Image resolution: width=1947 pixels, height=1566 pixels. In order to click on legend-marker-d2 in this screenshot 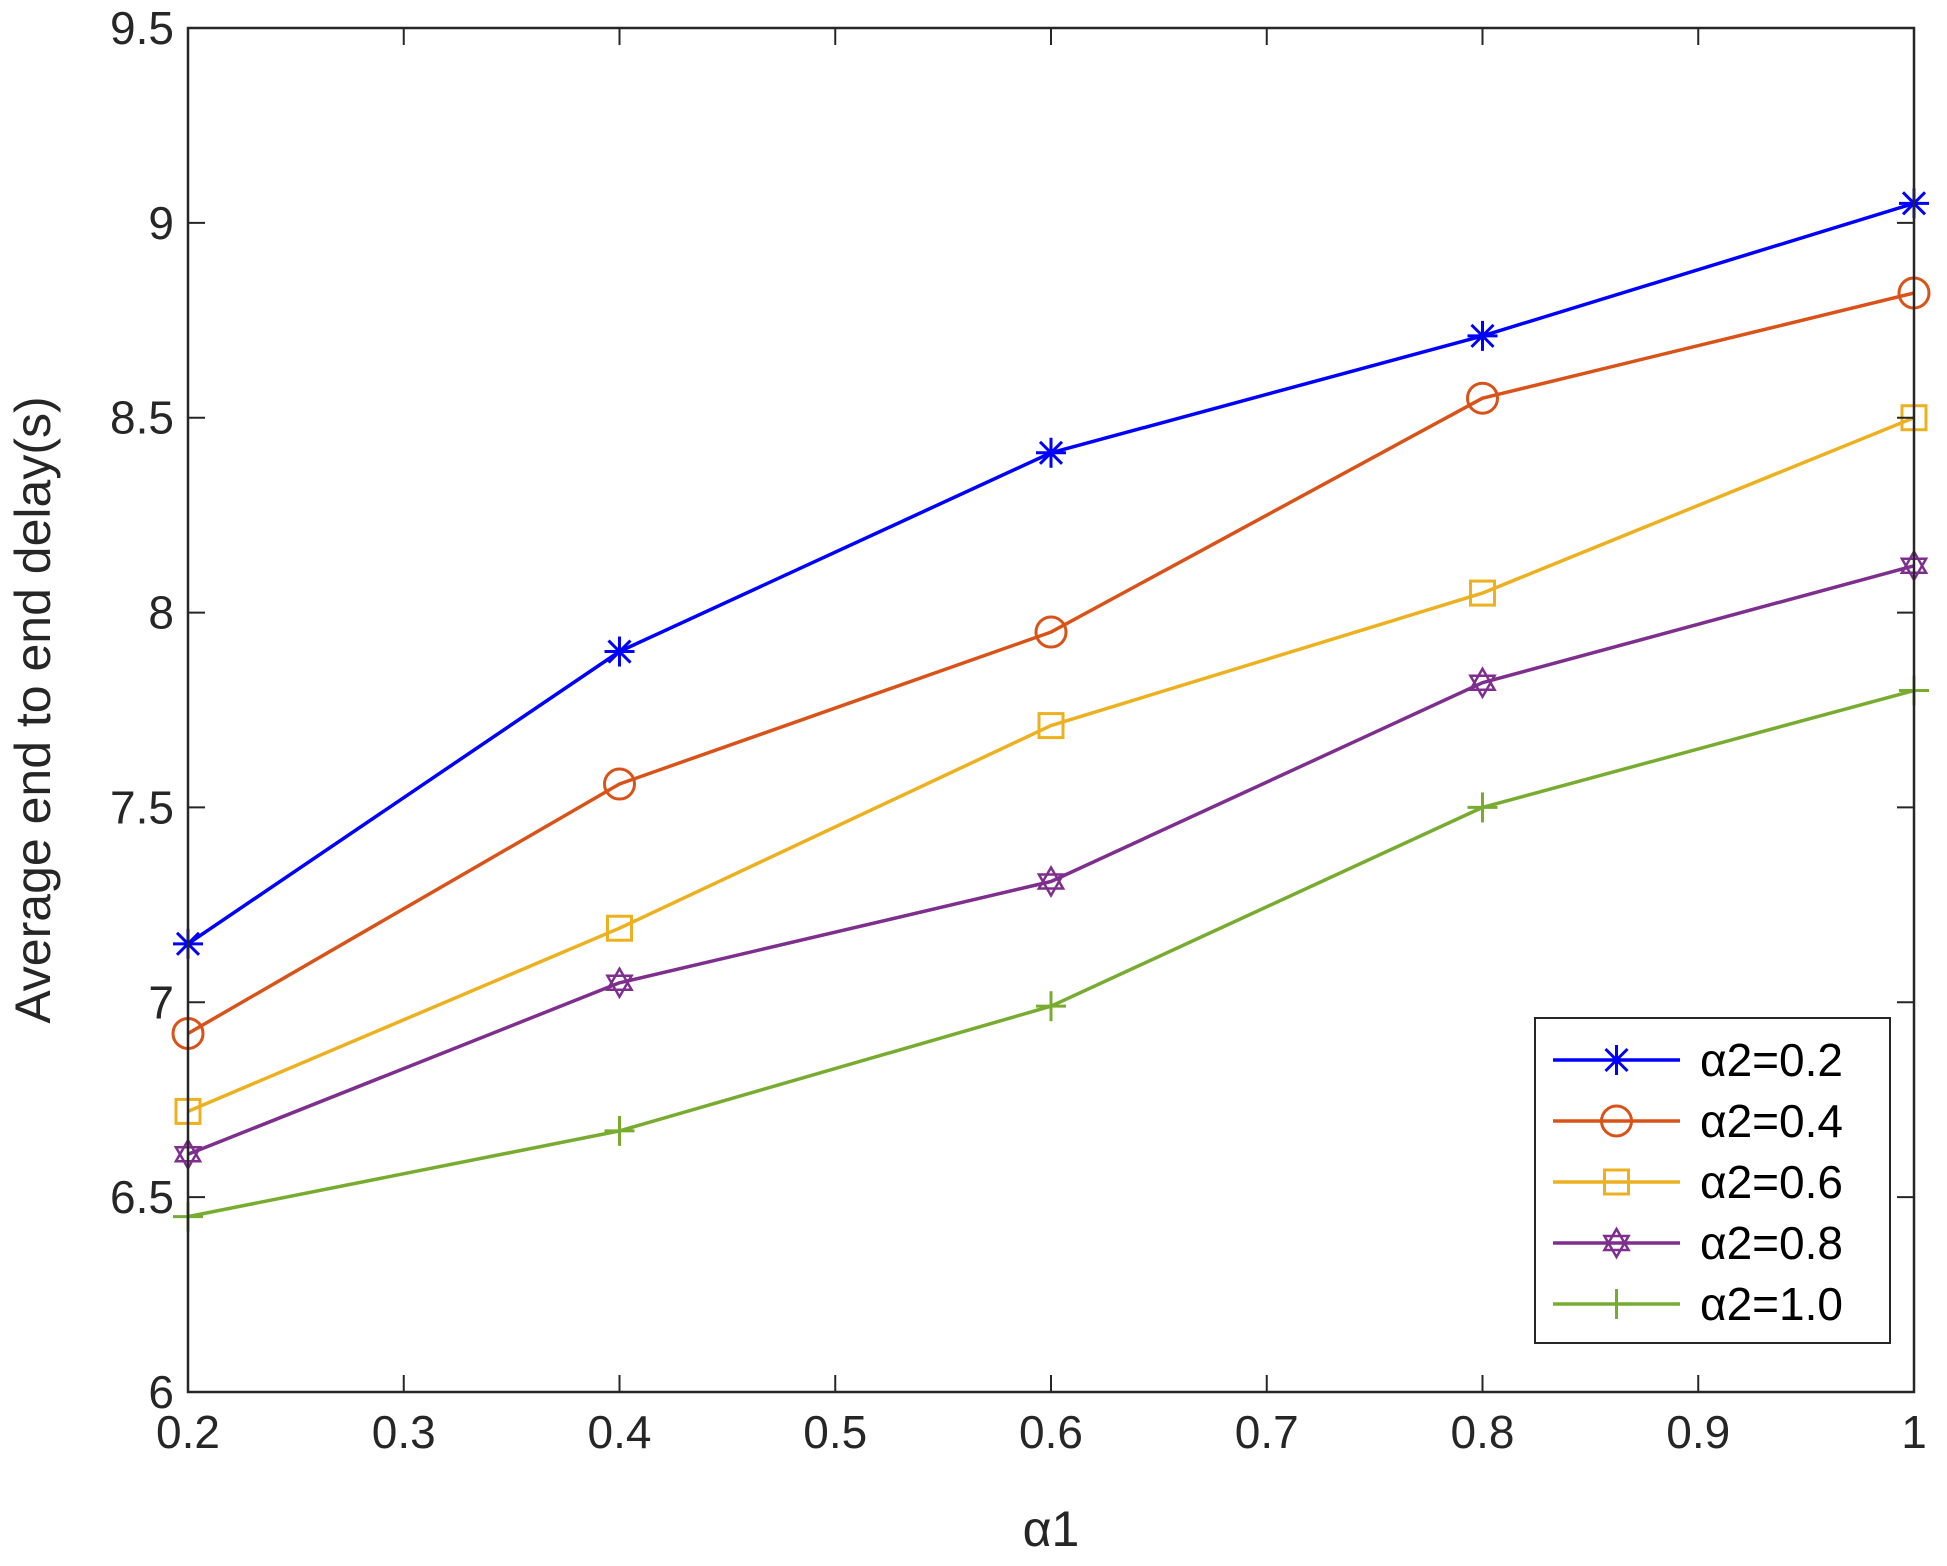, I will do `click(1616, 1060)`.